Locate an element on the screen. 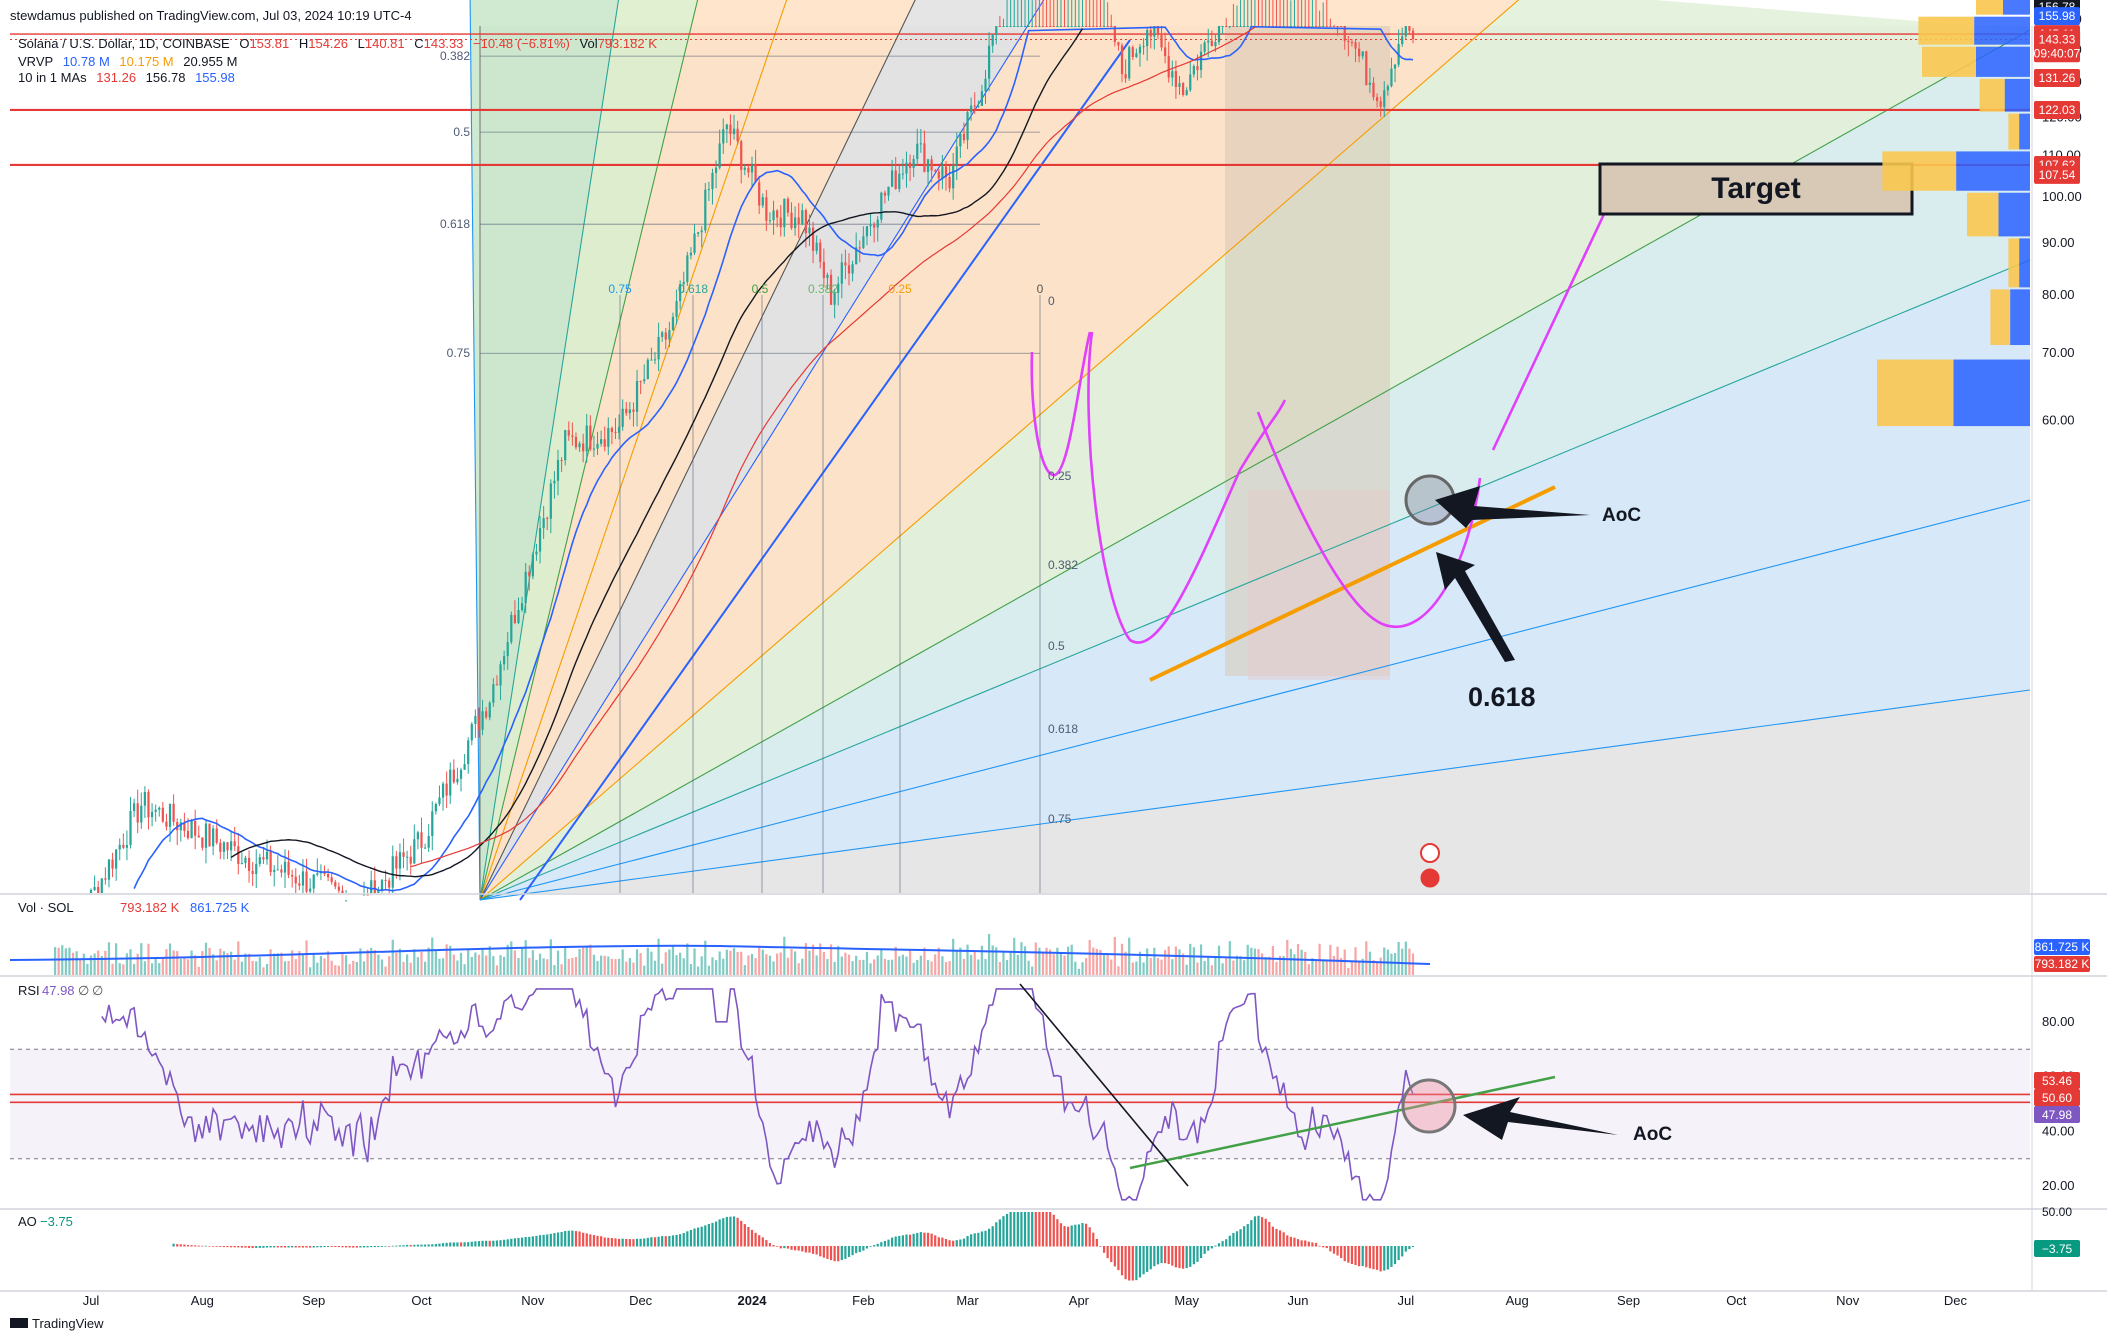 This screenshot has width=2107, height=1344. price-tick: 100.00 is located at coordinates (2062, 196).